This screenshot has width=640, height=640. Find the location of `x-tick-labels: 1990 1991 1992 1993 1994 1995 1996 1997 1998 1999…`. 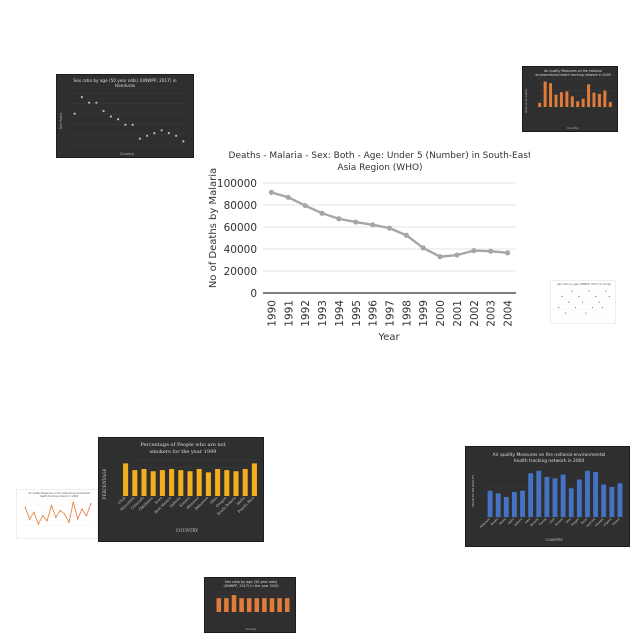

x-tick-labels: 1990 1991 1992 1993 1994 1995 1996 1997 1998 1999… is located at coordinates (390, 313).